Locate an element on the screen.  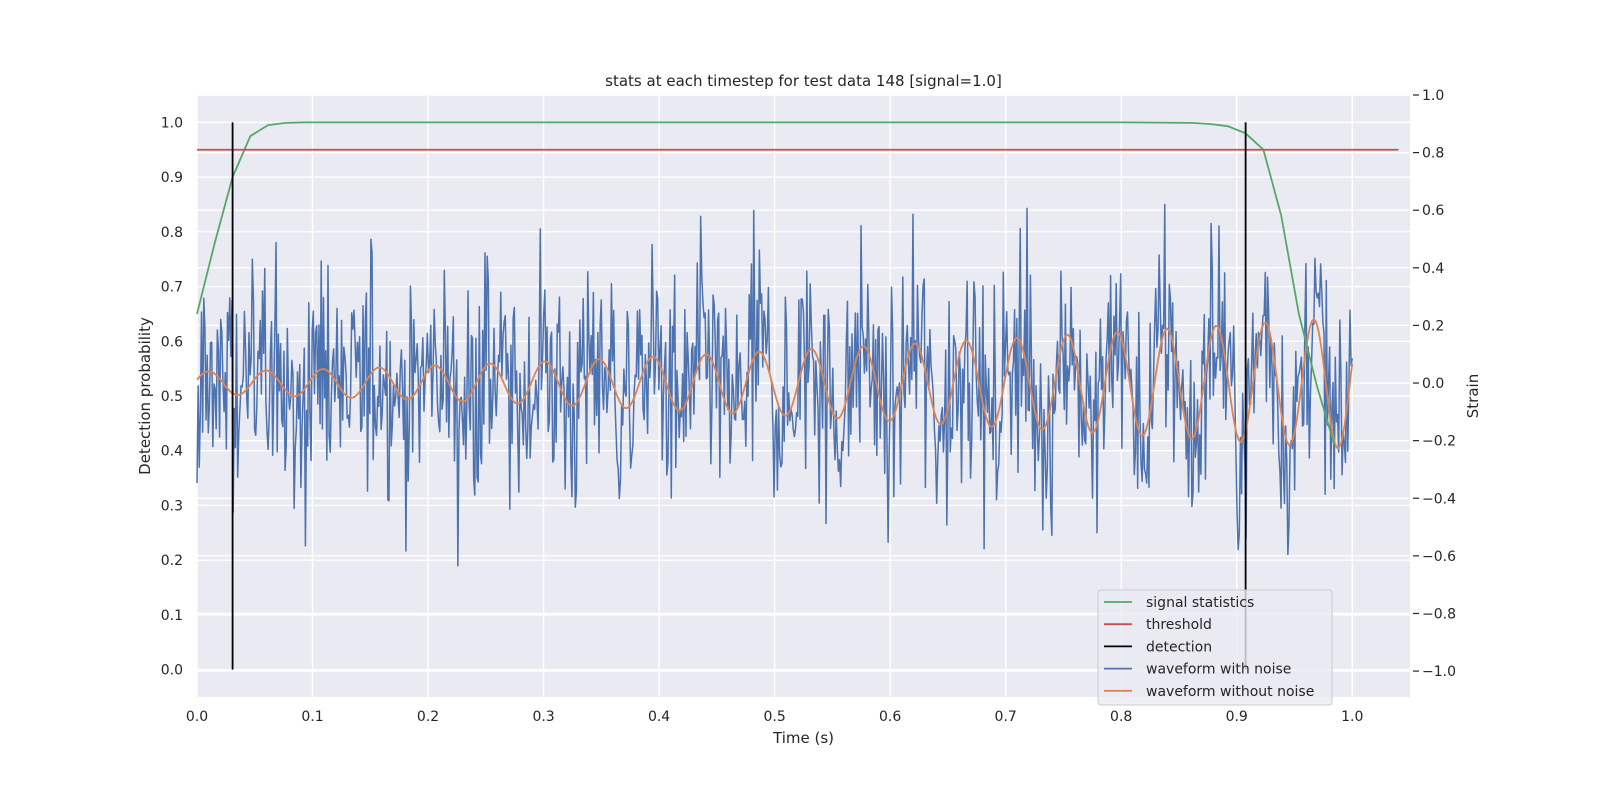
legend-label: signal statistics is located at coordinates (1200, 603).